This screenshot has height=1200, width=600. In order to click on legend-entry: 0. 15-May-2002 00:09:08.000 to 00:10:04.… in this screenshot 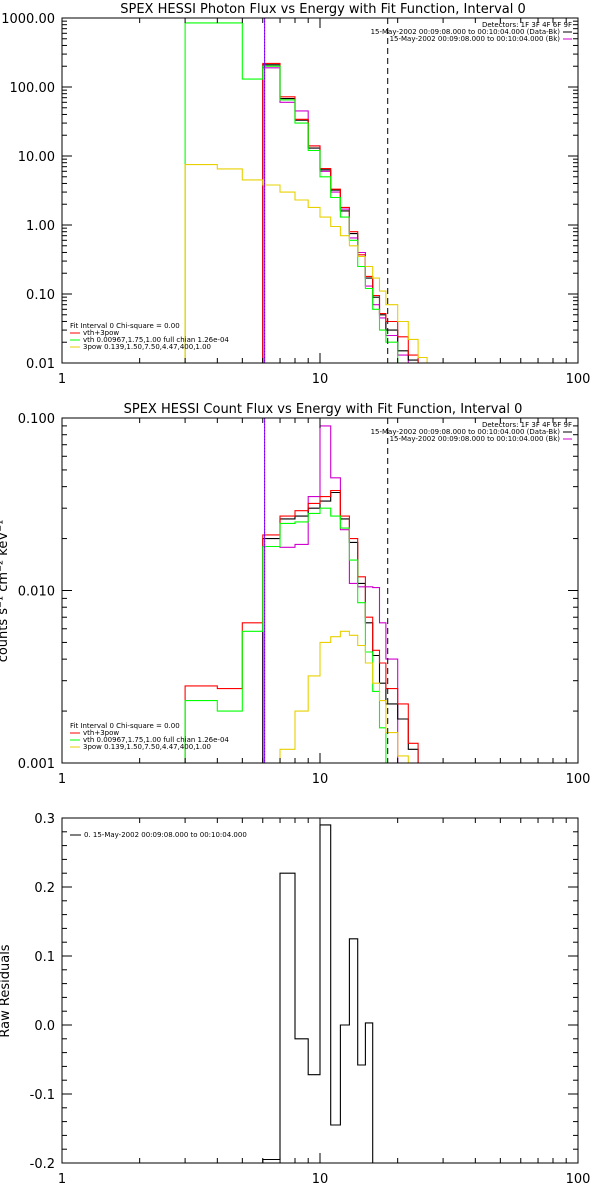, I will do `click(165, 835)`.